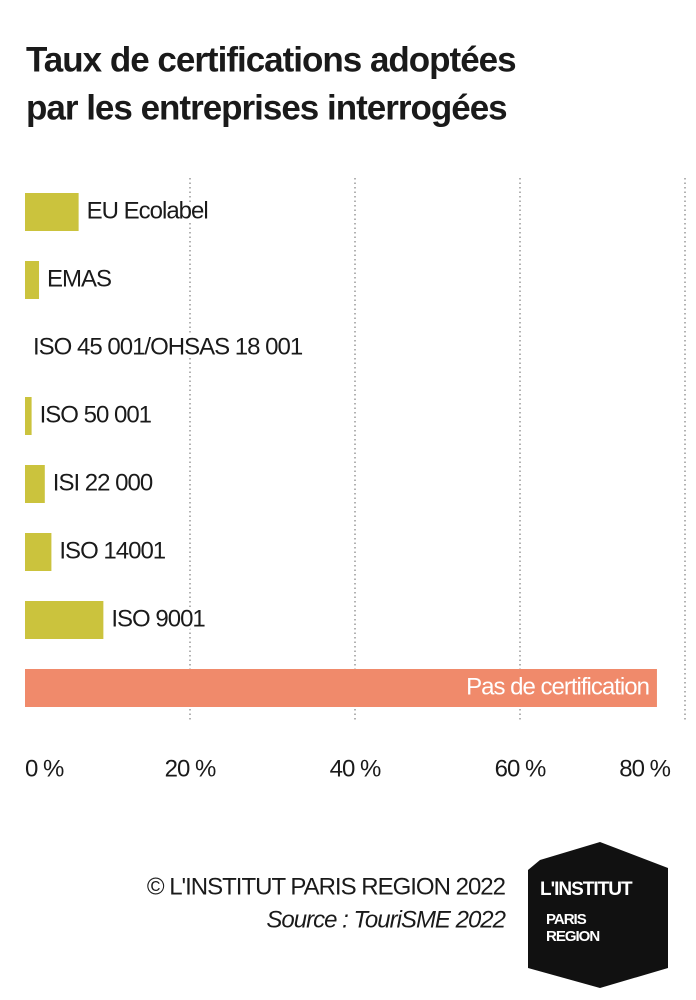 Image resolution: width=696 pixels, height=1000 pixels. Describe the element at coordinates (190, 768) in the screenshot. I see `x-tick-label: 20 %` at that location.